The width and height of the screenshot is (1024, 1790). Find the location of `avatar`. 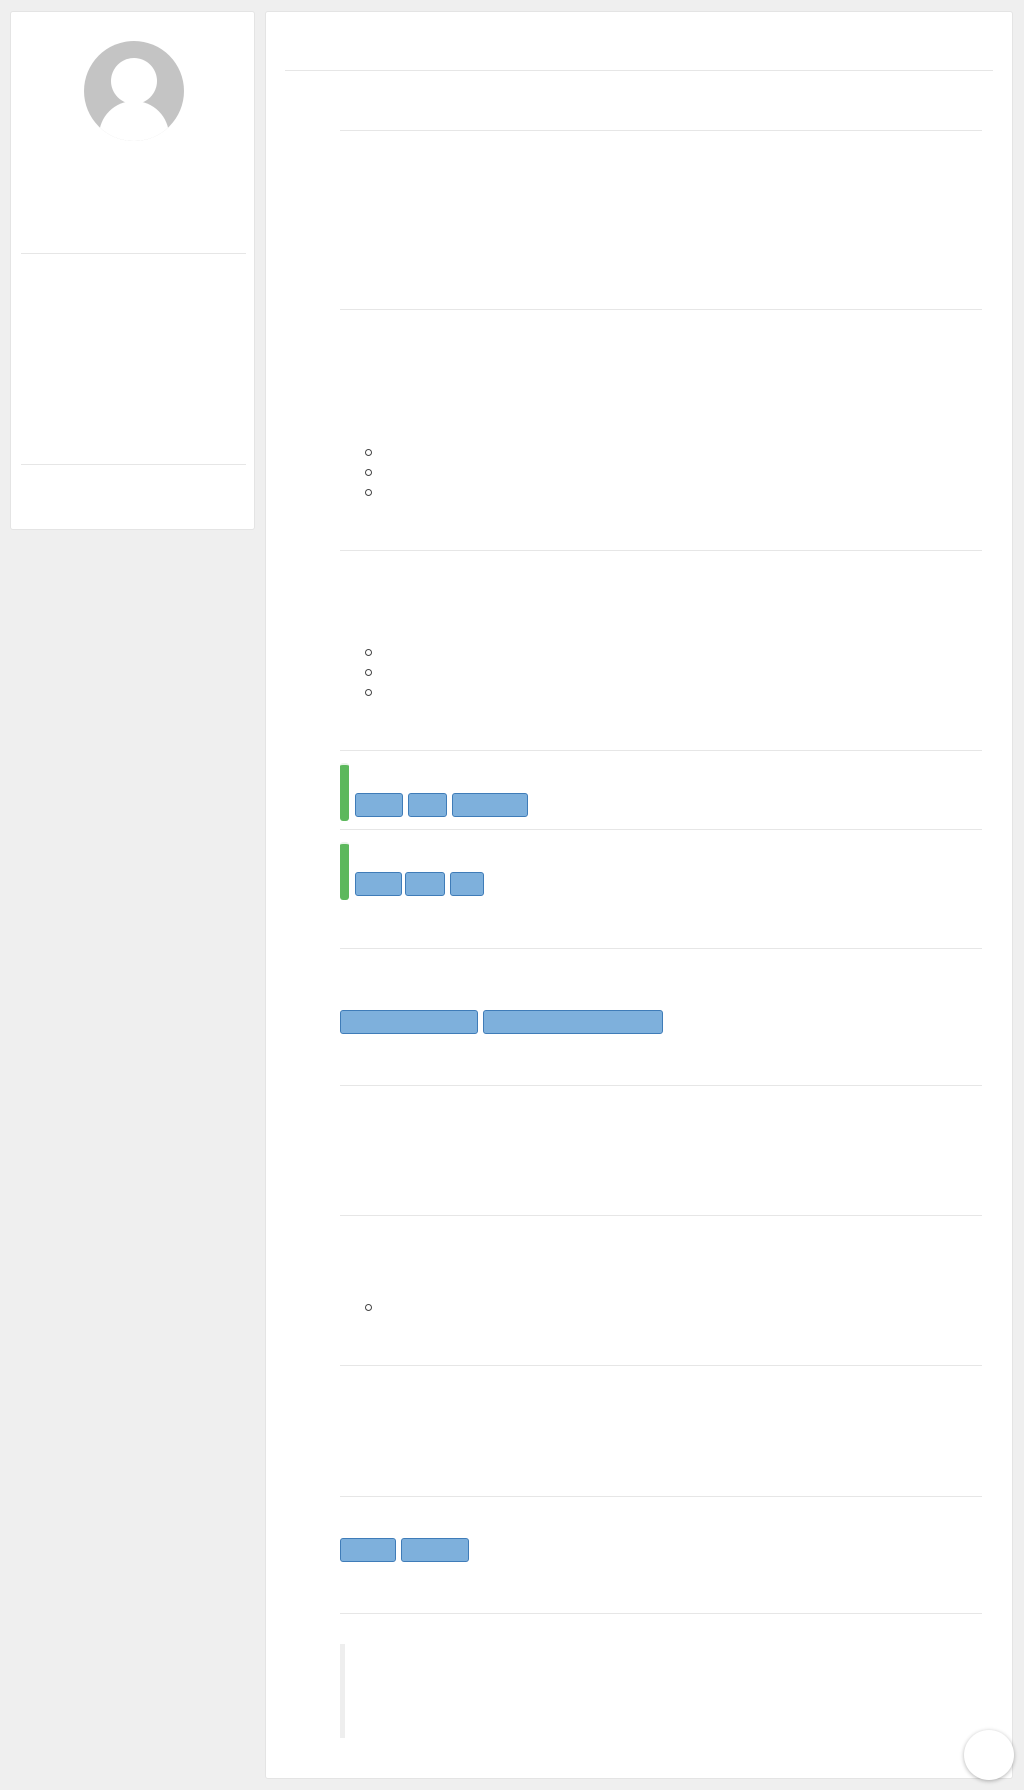

avatar is located at coordinates (134, 91).